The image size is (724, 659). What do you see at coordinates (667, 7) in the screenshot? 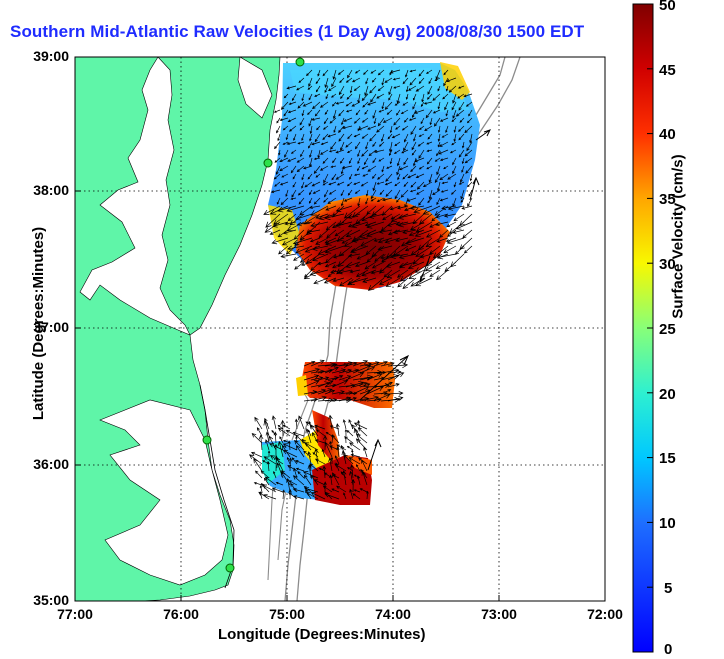
I see `colorbar-tick-label: 50` at bounding box center [667, 7].